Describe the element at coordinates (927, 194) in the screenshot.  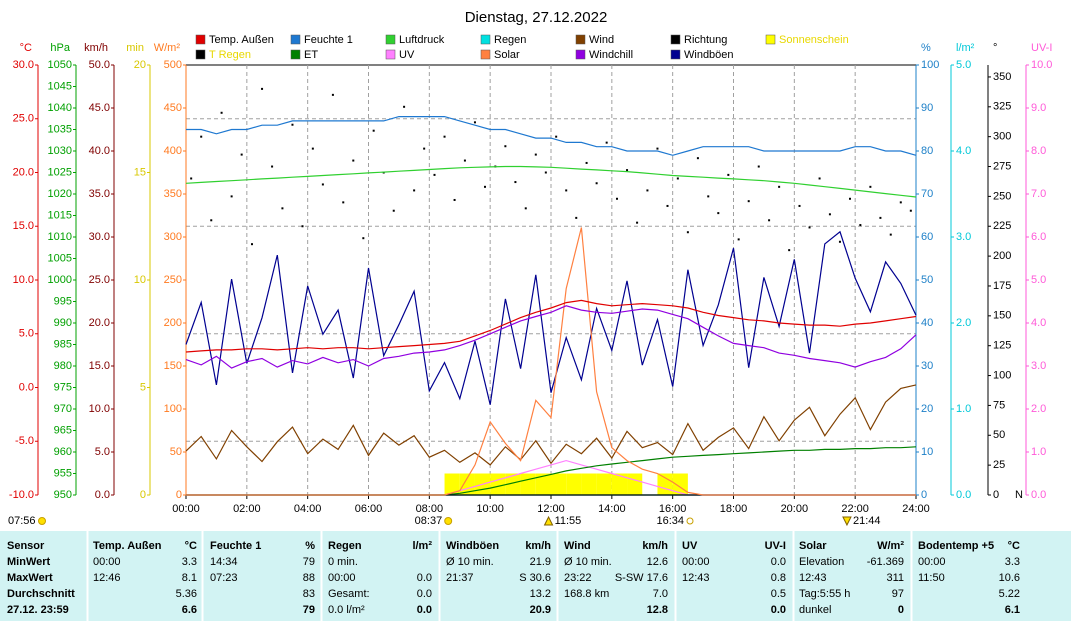
I see `y-tick-label: 70` at that location.